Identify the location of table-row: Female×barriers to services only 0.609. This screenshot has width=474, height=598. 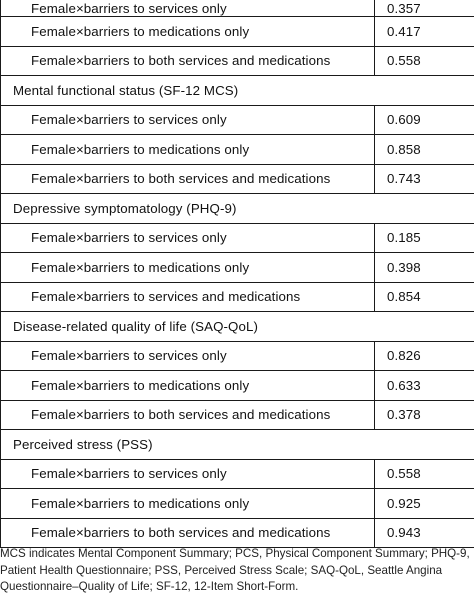
(237, 119).